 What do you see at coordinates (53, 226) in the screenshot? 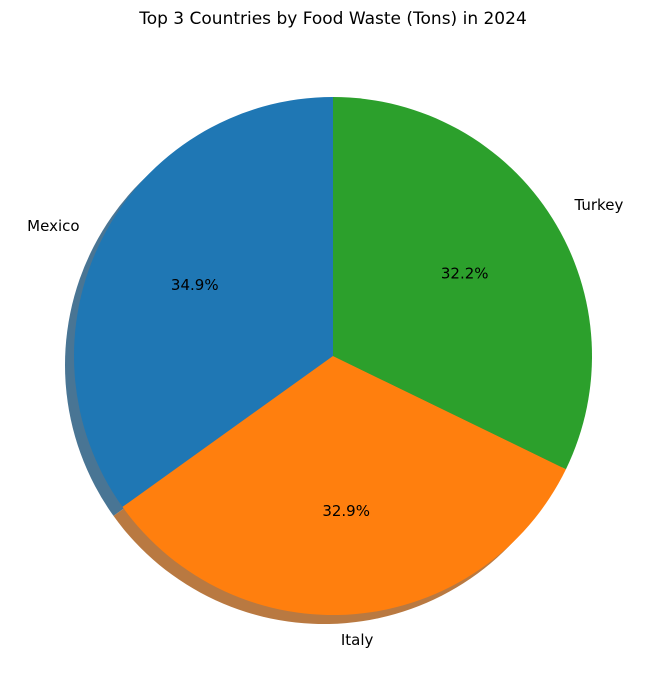
I see `category-label-mexico: Mexico` at bounding box center [53, 226].